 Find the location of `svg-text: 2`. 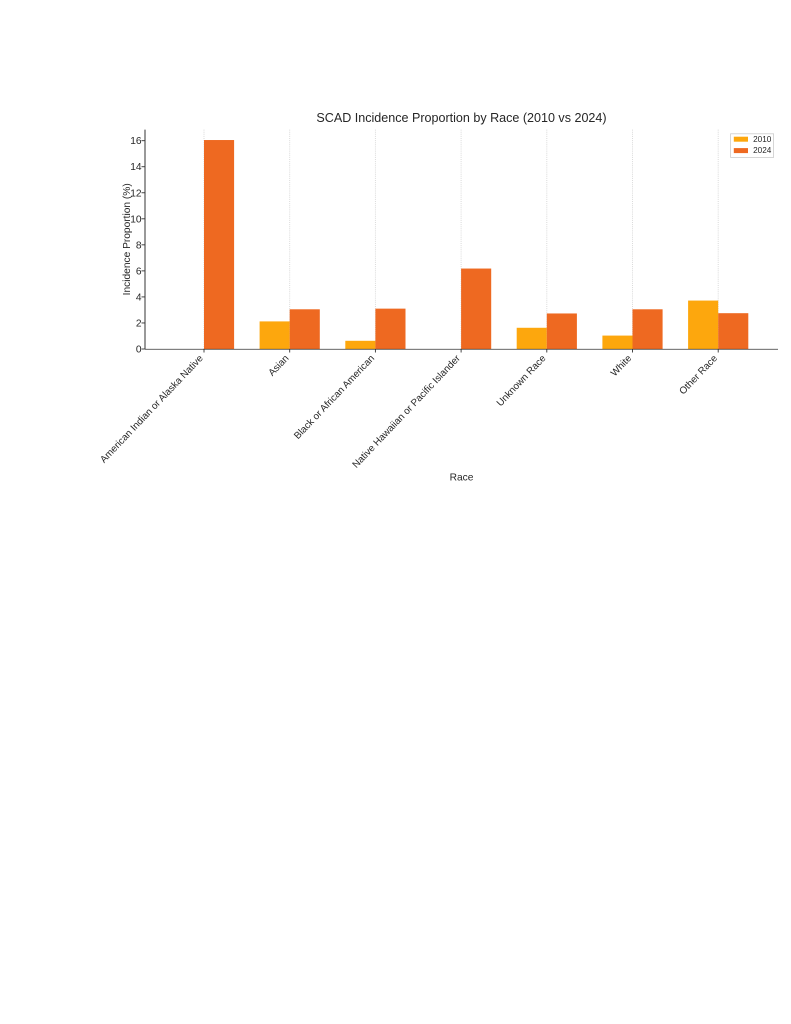

svg-text: 2 is located at coordinates (139, 323).